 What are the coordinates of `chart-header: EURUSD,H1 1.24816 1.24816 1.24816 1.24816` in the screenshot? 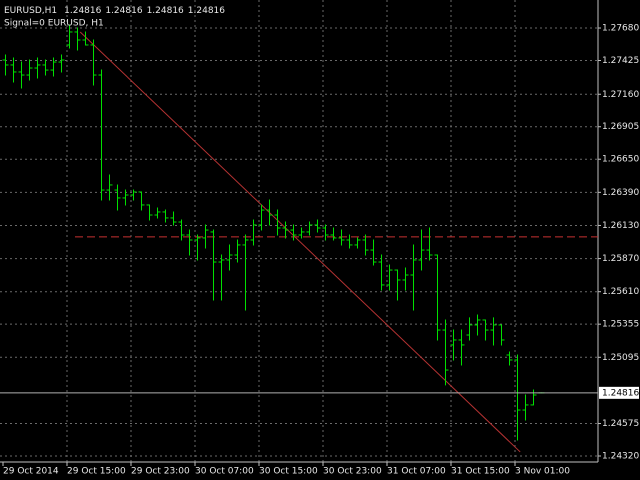 It's located at (114, 11).